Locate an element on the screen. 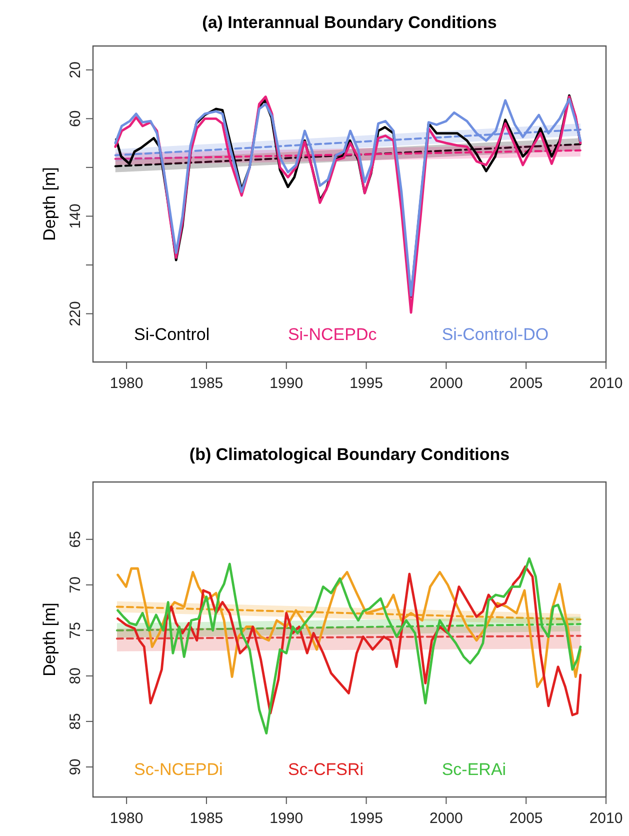  y-tick-label: 140 is located at coordinates (75, 216).